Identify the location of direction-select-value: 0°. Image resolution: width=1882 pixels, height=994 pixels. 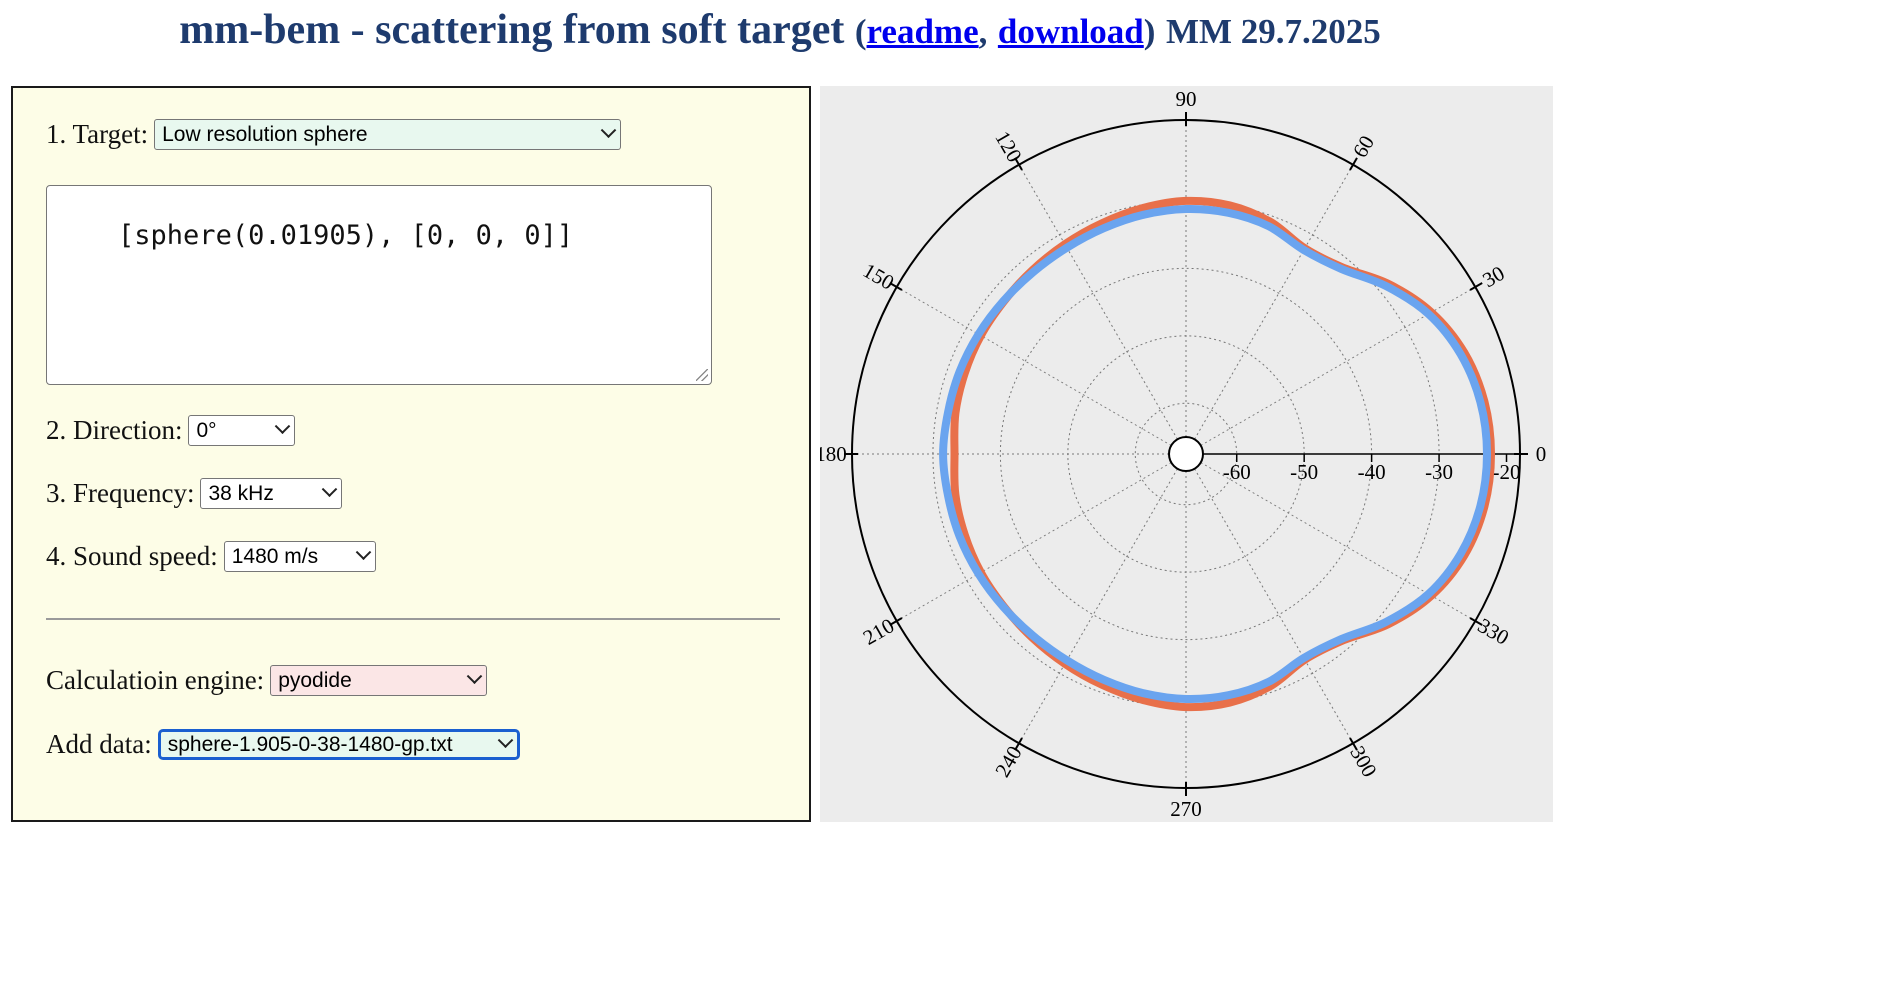
(206, 430).